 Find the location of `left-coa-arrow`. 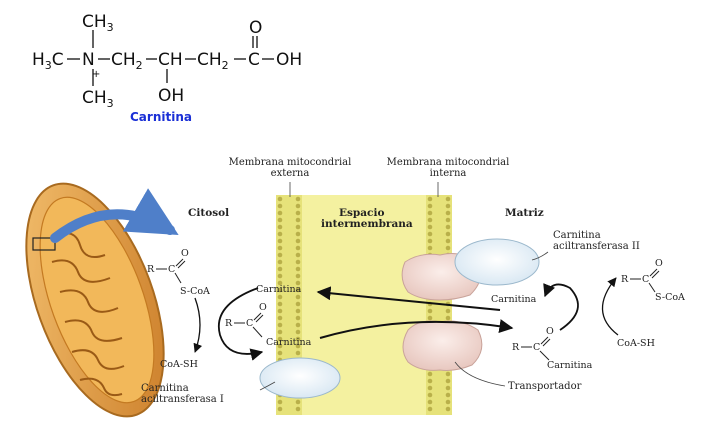

left-coa-arrow is located at coordinates (198, 325).